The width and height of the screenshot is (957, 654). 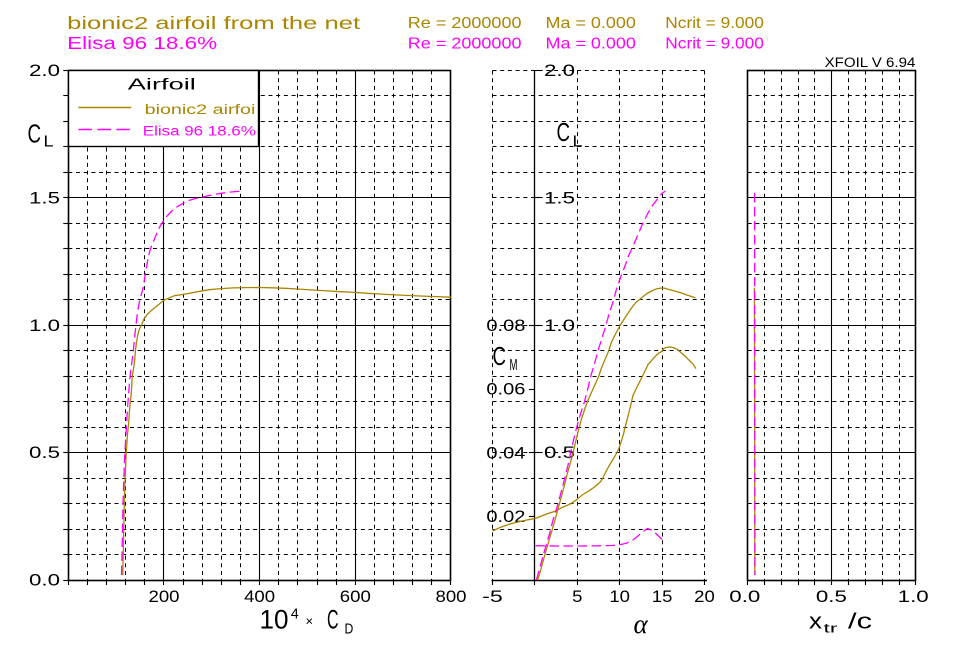 What do you see at coordinates (200, 109) in the screenshot?
I see `svg-text: bionic2 airfoi` at bounding box center [200, 109].